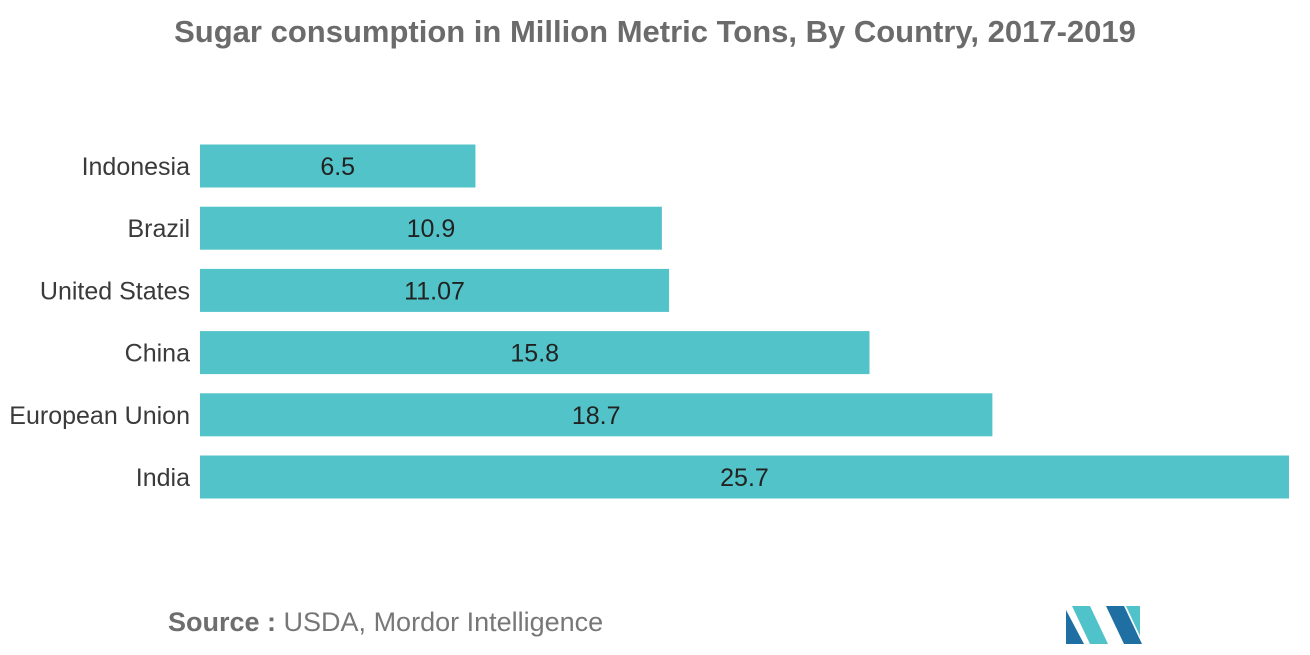  I want to click on category-label: United States, so click(115, 291).